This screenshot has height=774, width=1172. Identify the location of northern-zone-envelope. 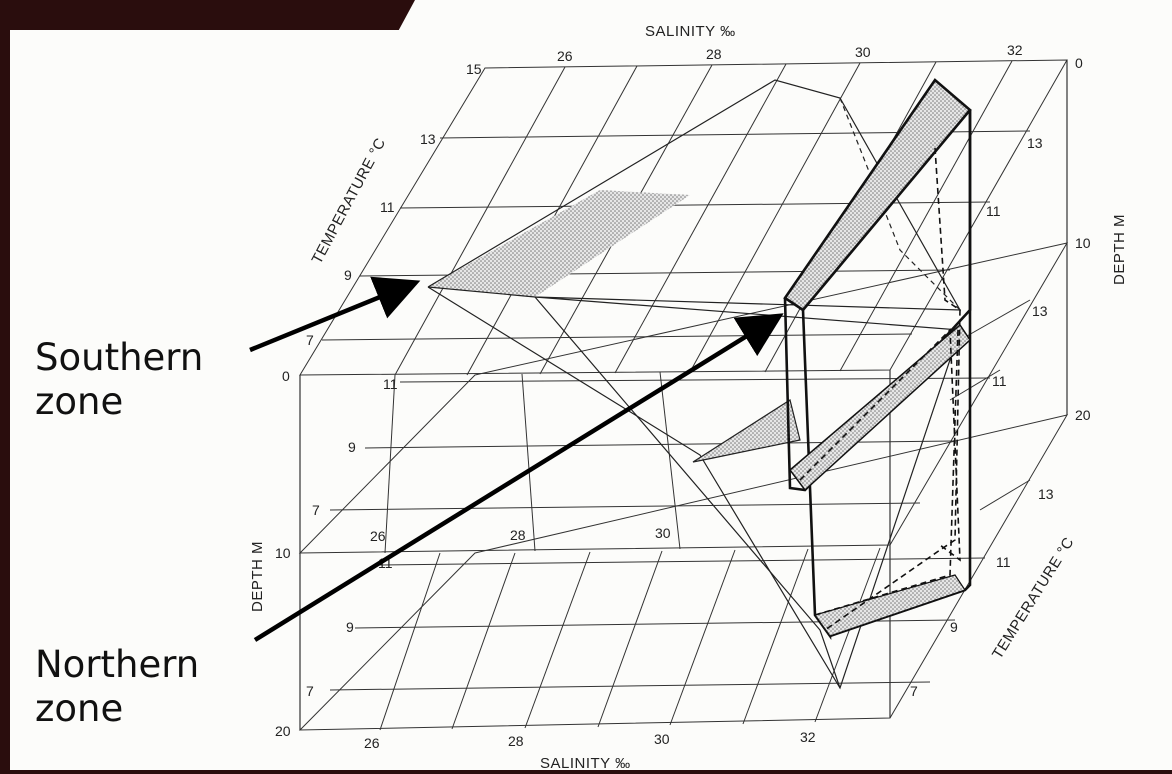
(877, 359).